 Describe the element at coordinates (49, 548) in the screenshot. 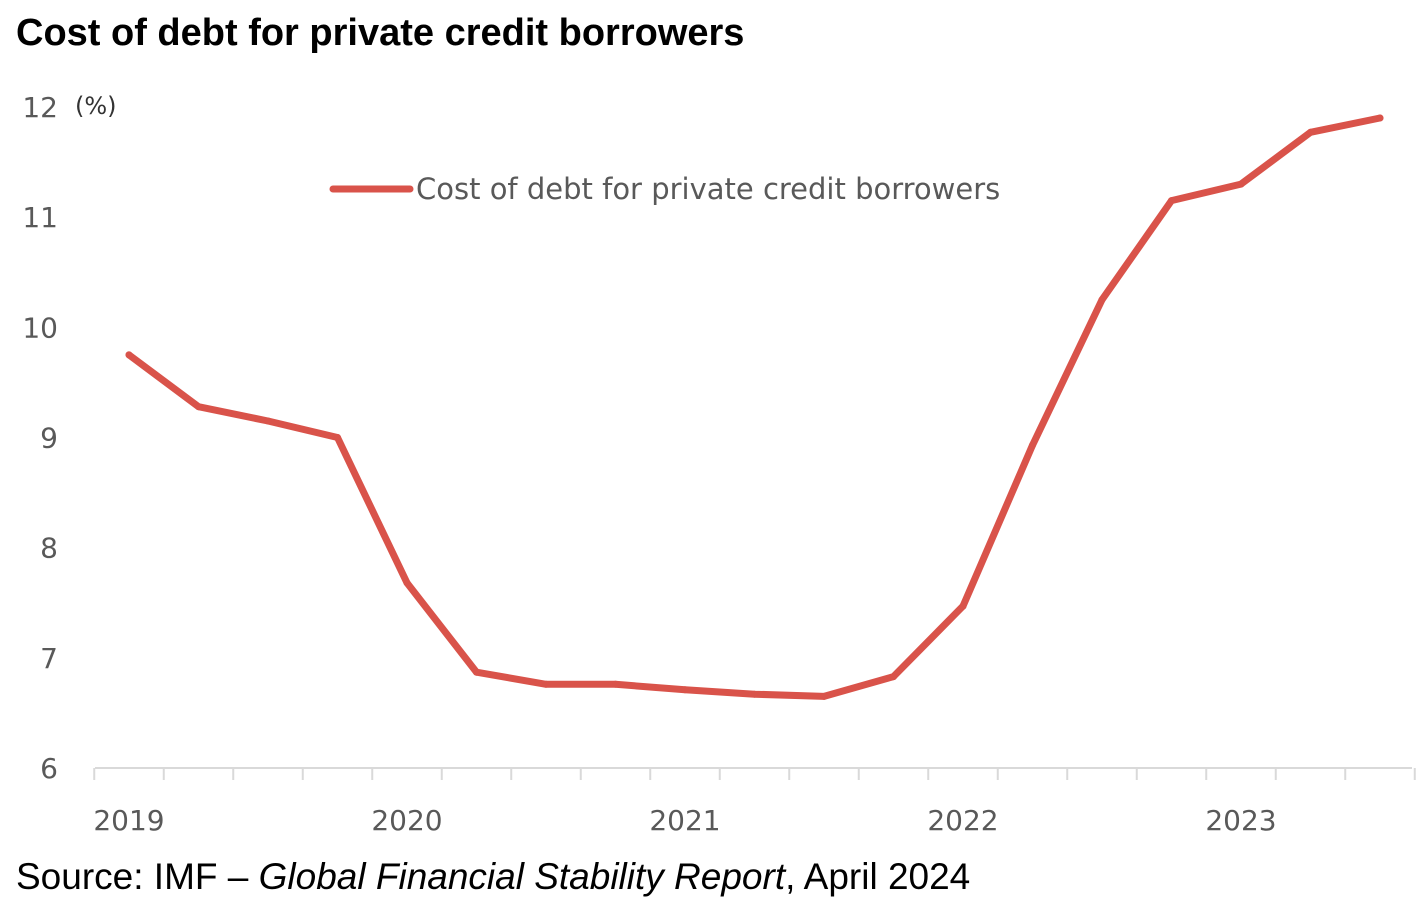

I see `y-tick-label: 8` at that location.